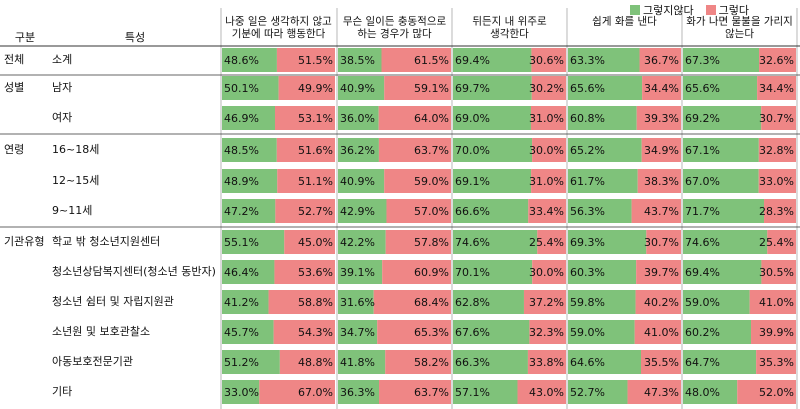  What do you see at coordinates (509, 27) in the screenshot?
I see `question-header: 뒤든지 내 위주로 생각한다` at bounding box center [509, 27].